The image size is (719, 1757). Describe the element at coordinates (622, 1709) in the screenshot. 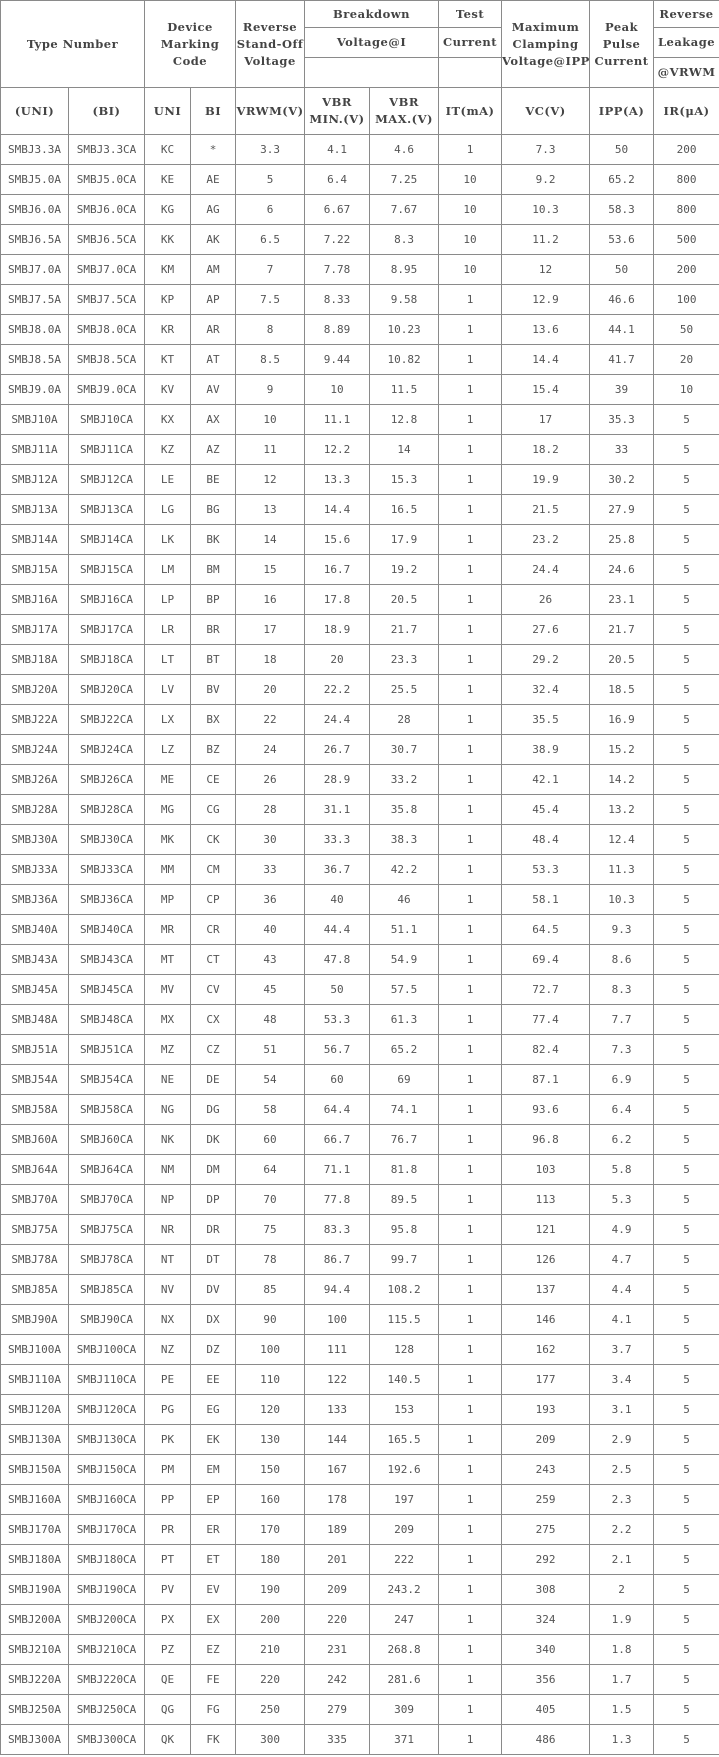

I see `table-cell: 1.5` at that location.